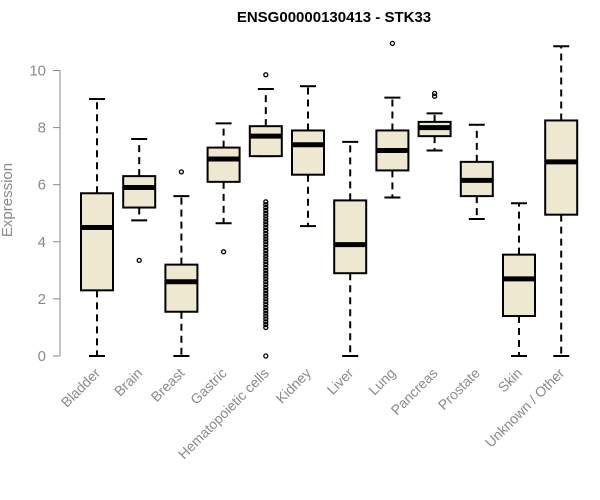 The width and height of the screenshot is (600, 500). I want to click on y-tick-label: 6, so click(42, 185).